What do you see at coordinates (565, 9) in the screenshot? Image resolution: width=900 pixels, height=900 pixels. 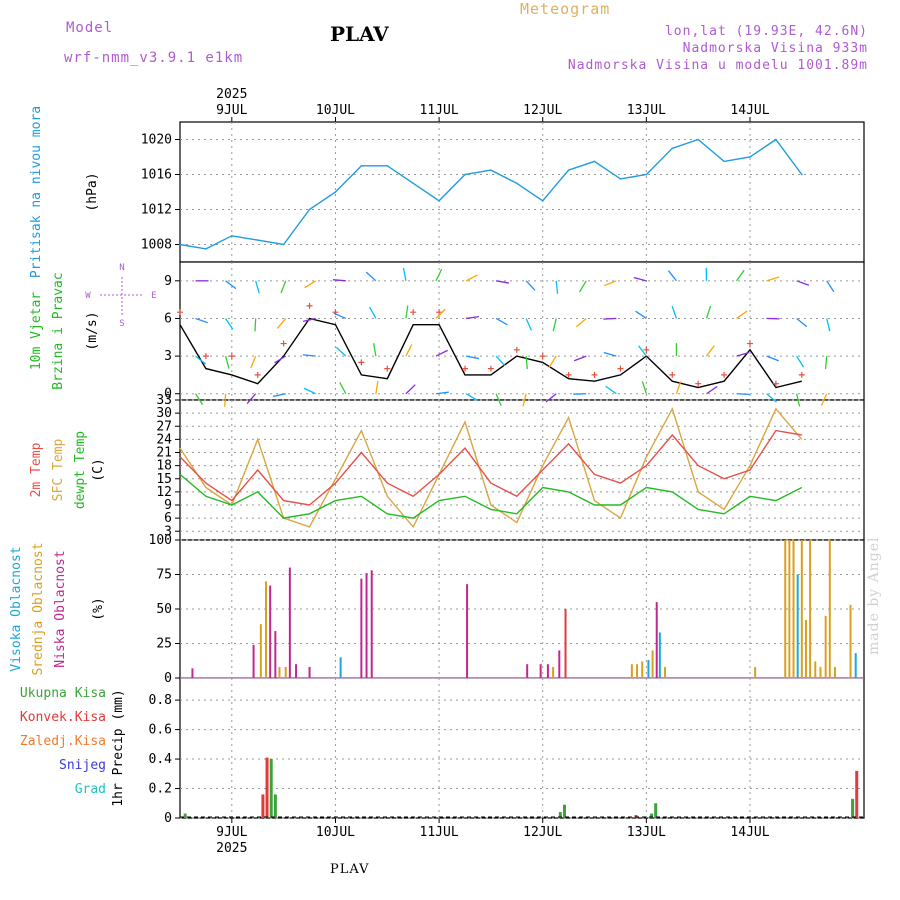 I see `meteogram-title: Meteogram` at bounding box center [565, 9].